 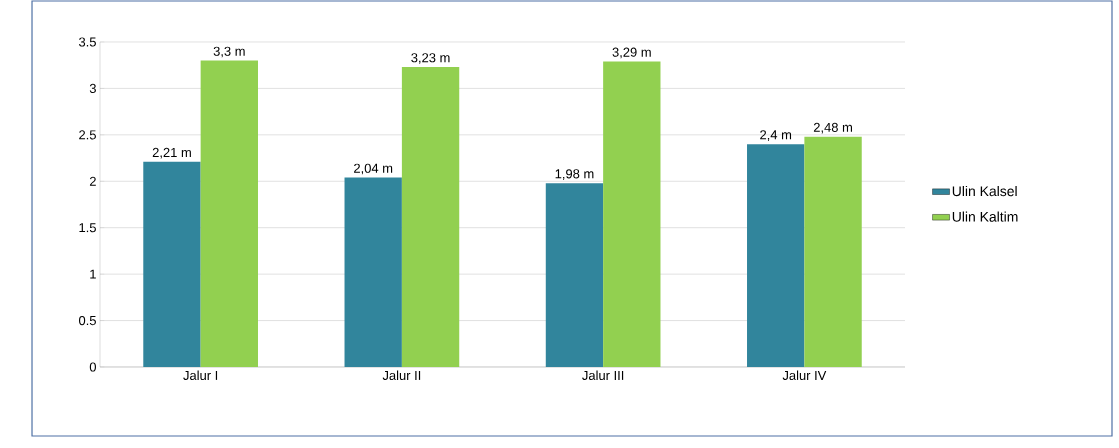 What do you see at coordinates (804, 375) in the screenshot?
I see `x-tick-label: Jalur IV` at bounding box center [804, 375].